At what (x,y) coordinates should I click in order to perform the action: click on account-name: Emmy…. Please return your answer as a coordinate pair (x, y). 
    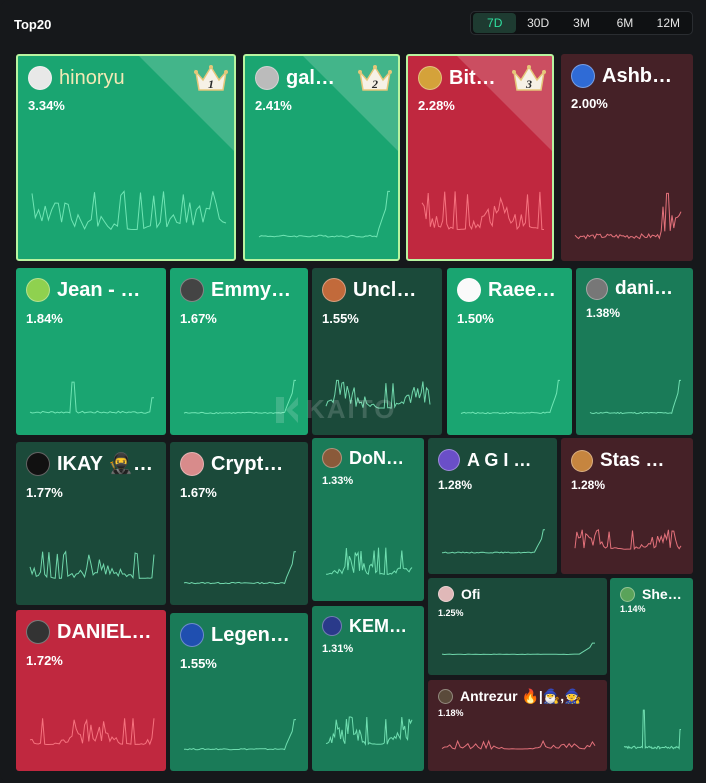
    Looking at the image, I should click on (251, 290).